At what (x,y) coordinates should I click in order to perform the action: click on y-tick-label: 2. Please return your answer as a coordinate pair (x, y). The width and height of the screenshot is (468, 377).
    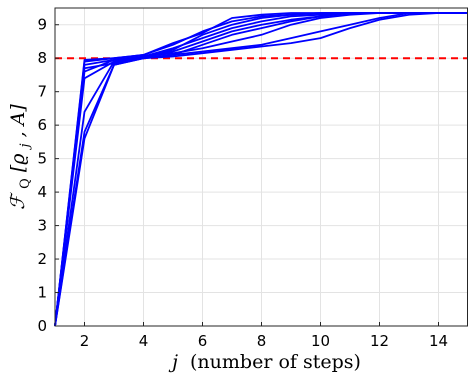
    Looking at the image, I should click on (42, 259).